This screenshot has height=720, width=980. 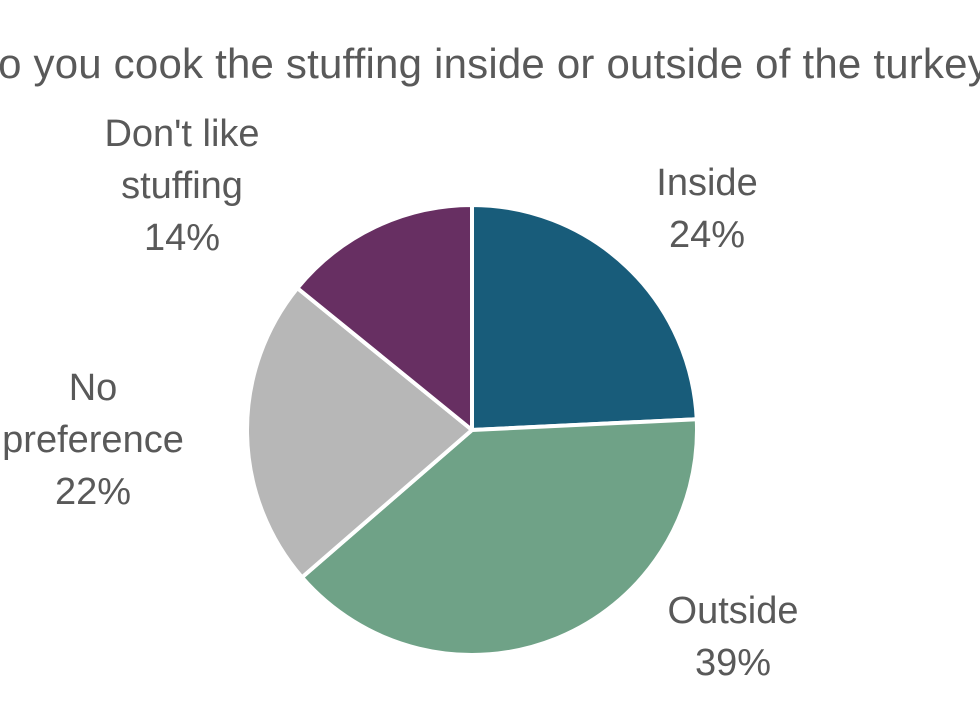 I want to click on data-label-name: Don't like, so click(x=182, y=134).